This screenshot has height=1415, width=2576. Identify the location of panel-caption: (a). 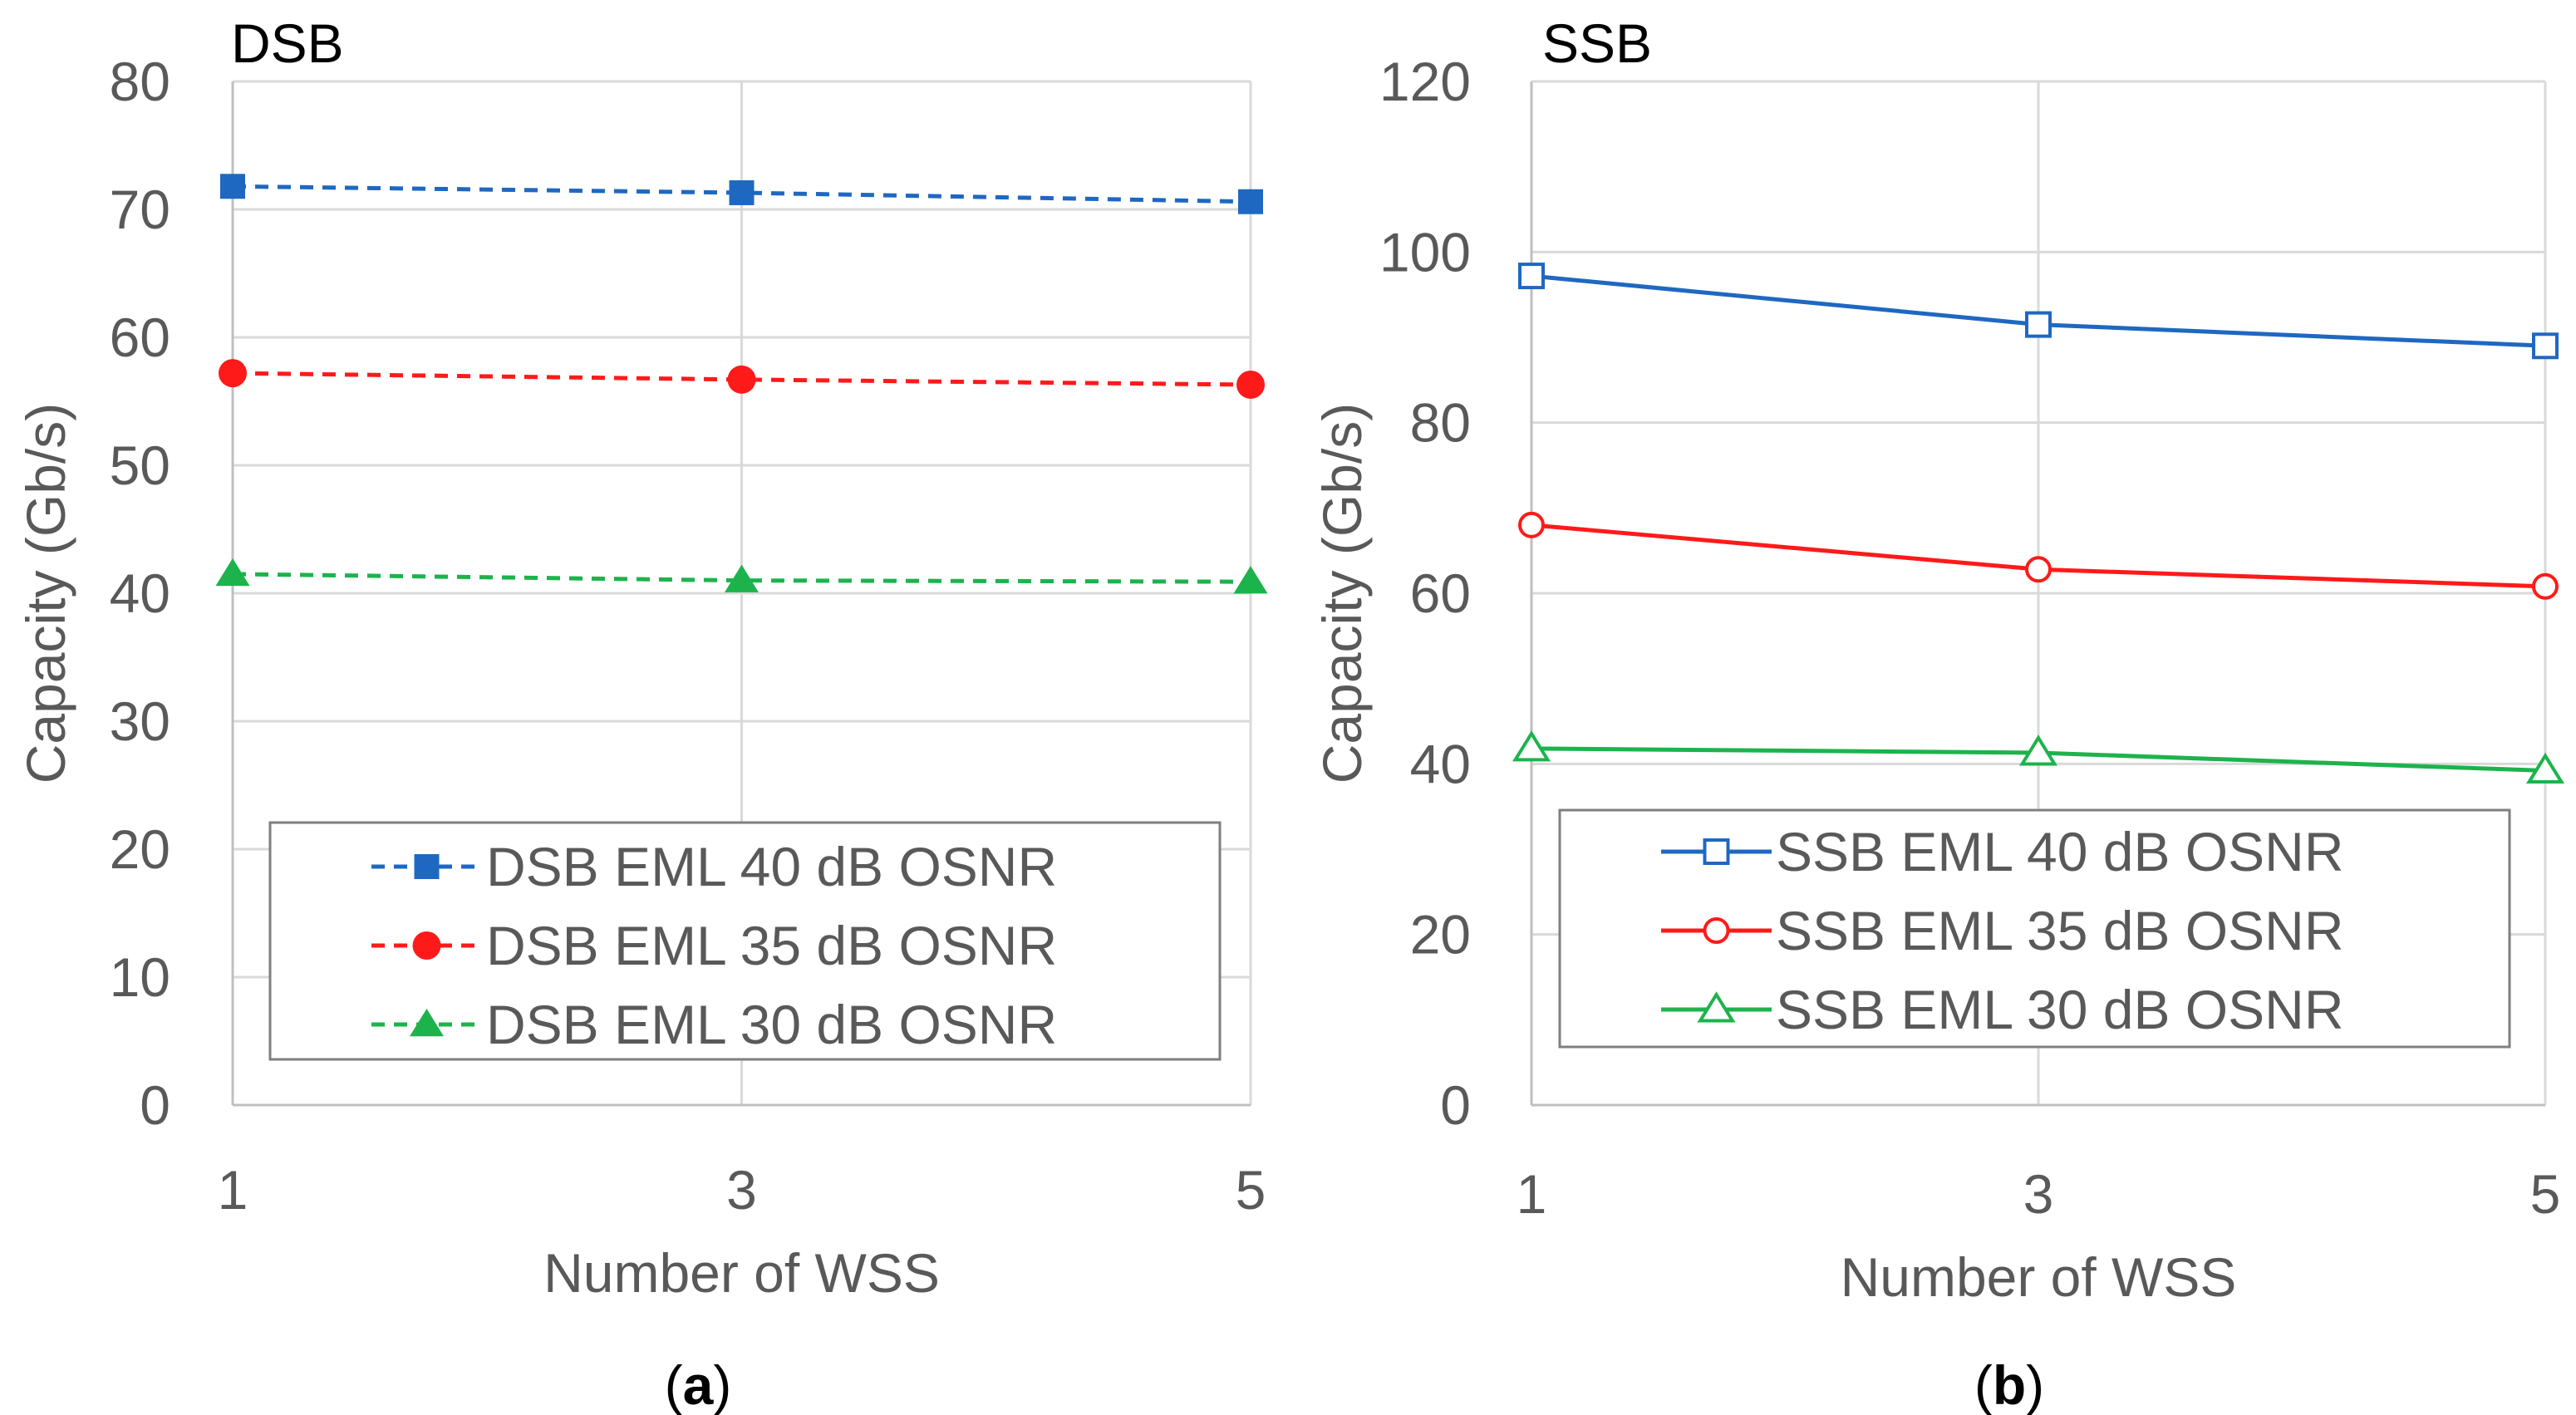
(698, 1384).